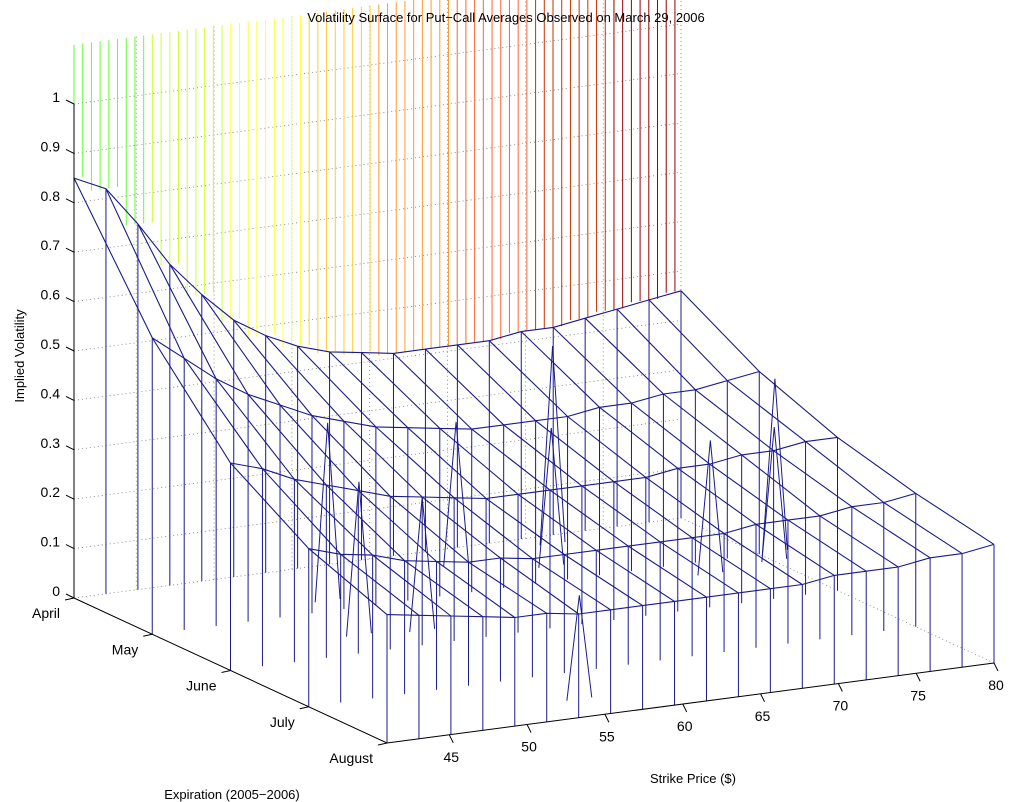 This screenshot has height=802, width=1009. I want to click on x-tick-label: 80, so click(996, 685).